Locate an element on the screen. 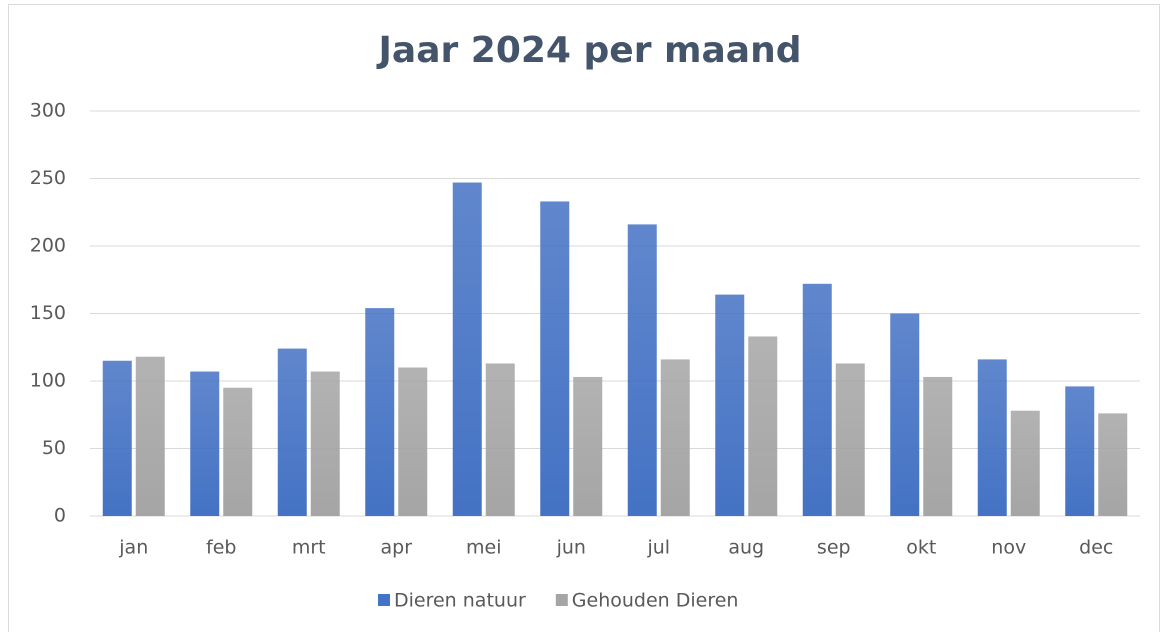 The image size is (1167, 632). y-tick-label: 200 is located at coordinates (48, 246).